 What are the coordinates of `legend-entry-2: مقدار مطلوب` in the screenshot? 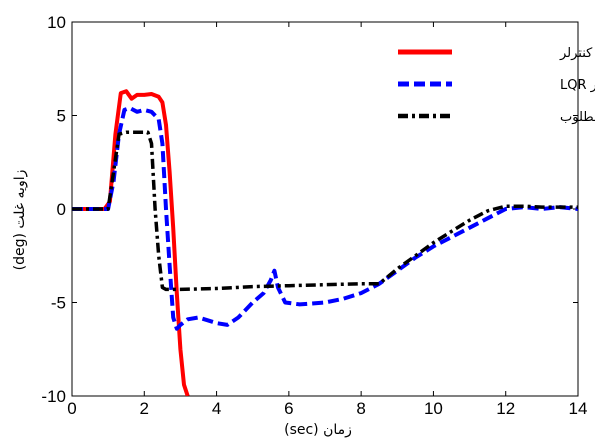 It's located at (577, 117).